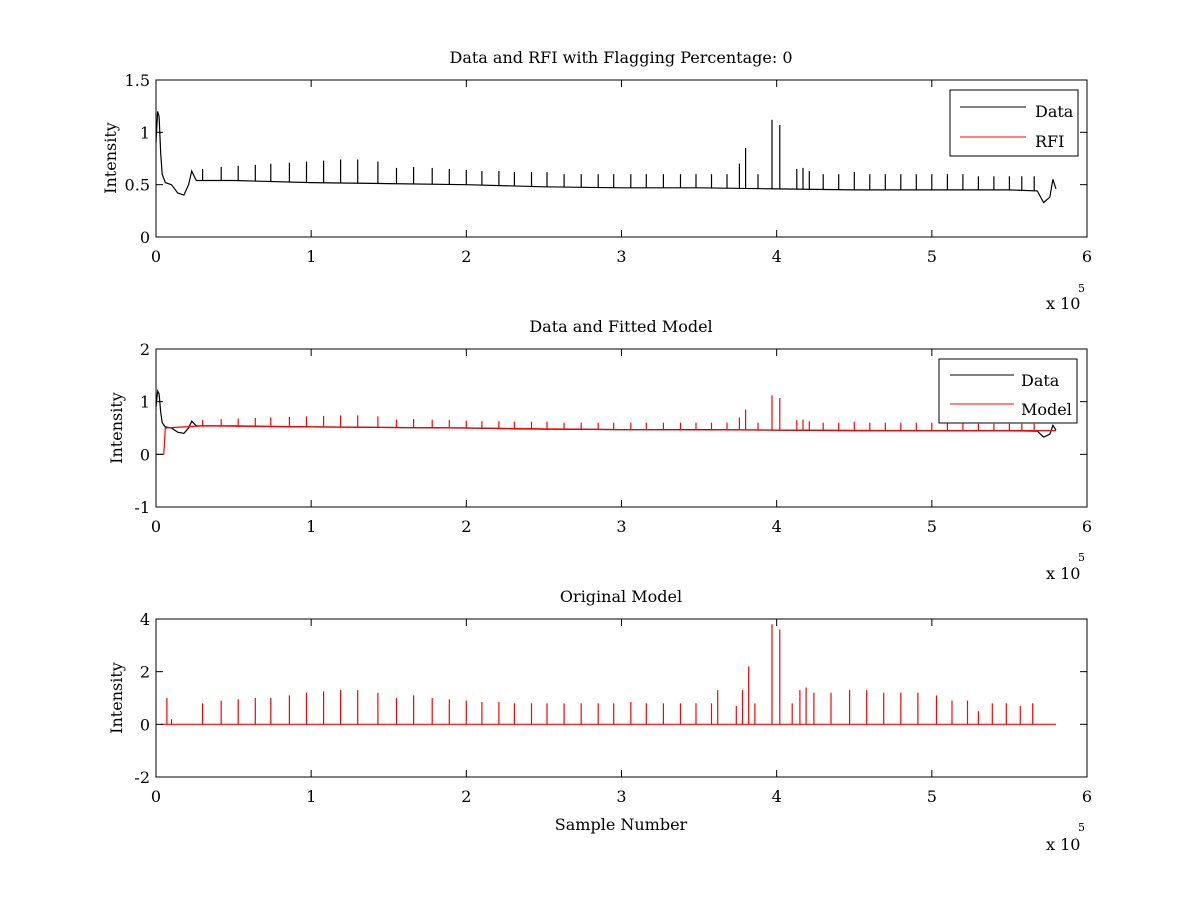  Describe the element at coordinates (137, 80) in the screenshot. I see `y-tick-label: 1.5` at that location.